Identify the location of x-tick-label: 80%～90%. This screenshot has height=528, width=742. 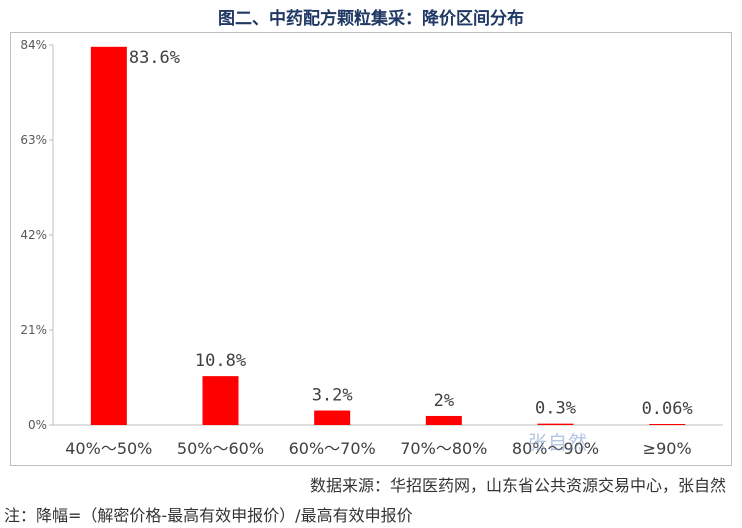
(555, 448).